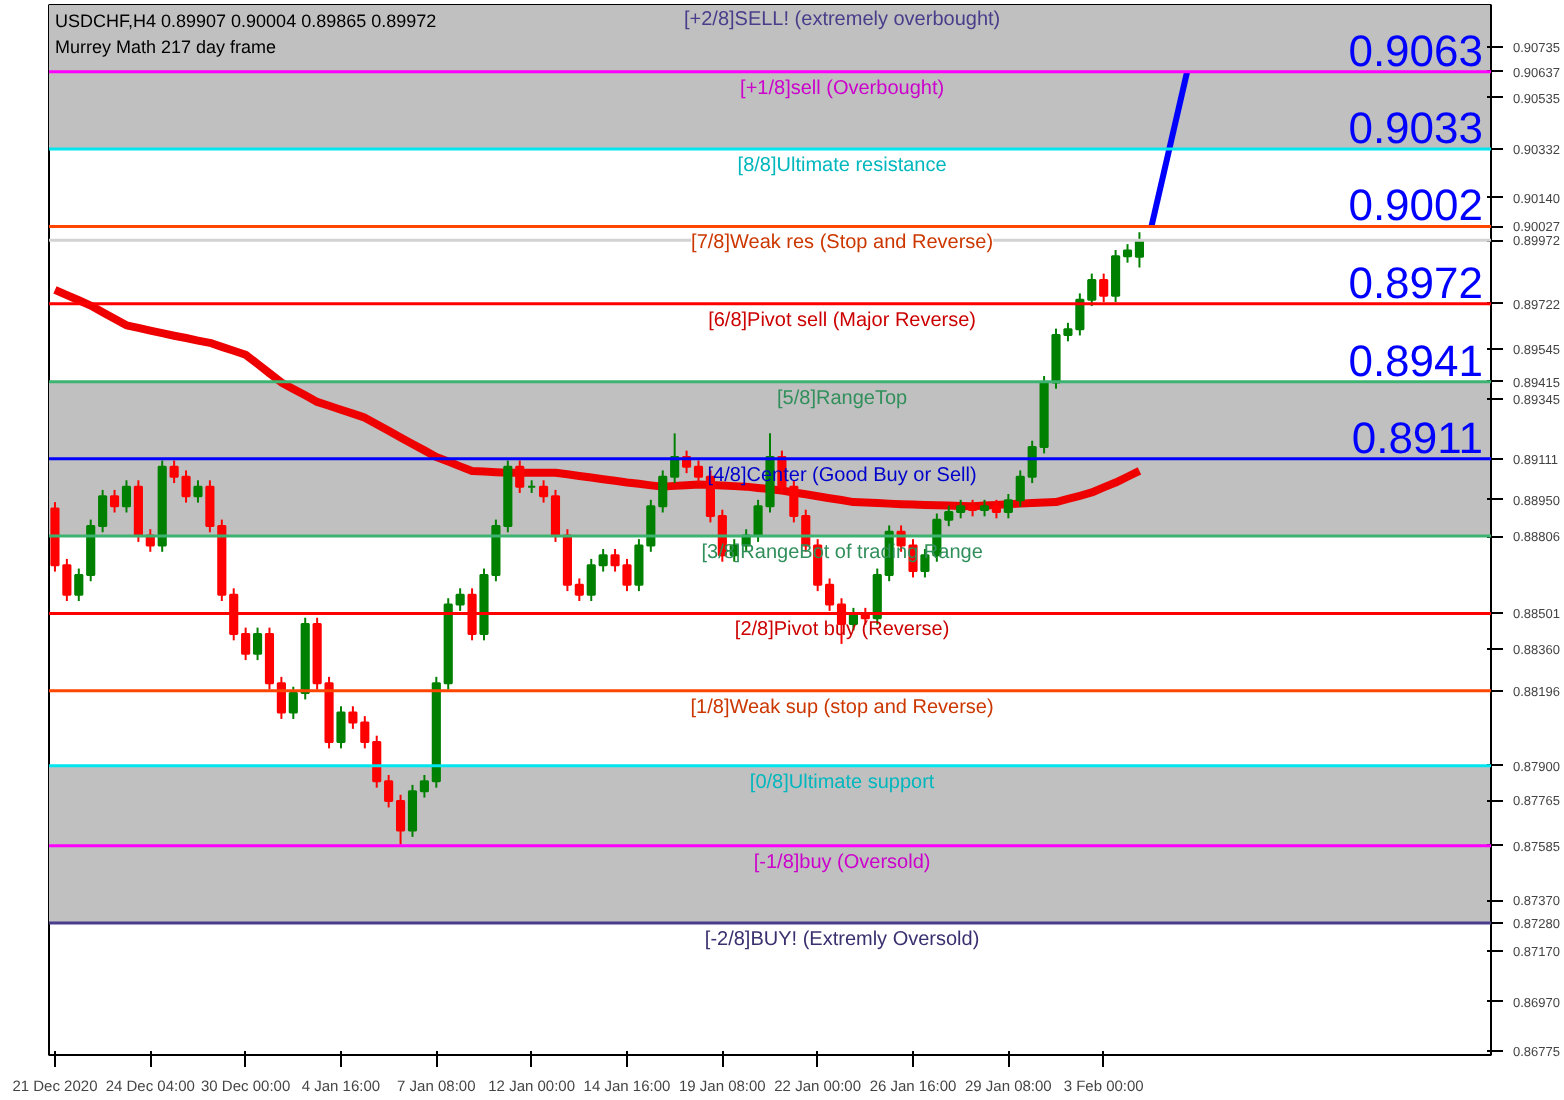  Describe the element at coordinates (842, 320) in the screenshot. I see `ref-line-label: [6/8]Pivot sell (Major Reverse)` at that location.